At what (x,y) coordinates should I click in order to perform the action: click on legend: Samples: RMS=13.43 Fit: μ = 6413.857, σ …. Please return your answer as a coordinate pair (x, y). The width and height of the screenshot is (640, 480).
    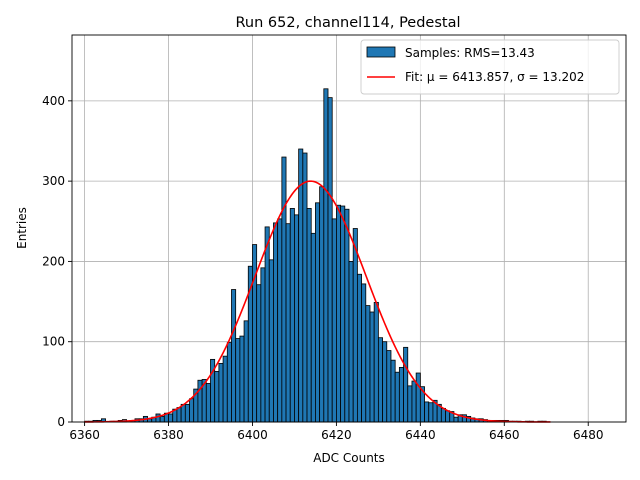
    Looking at the image, I should click on (490, 67).